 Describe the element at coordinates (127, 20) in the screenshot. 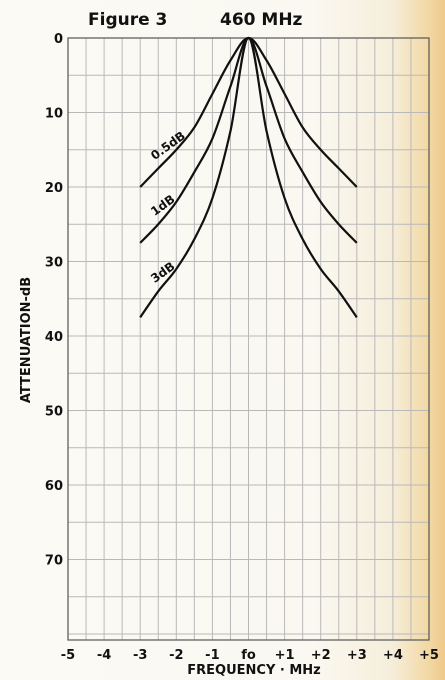

I see `chart-title: Figure 3` at that location.